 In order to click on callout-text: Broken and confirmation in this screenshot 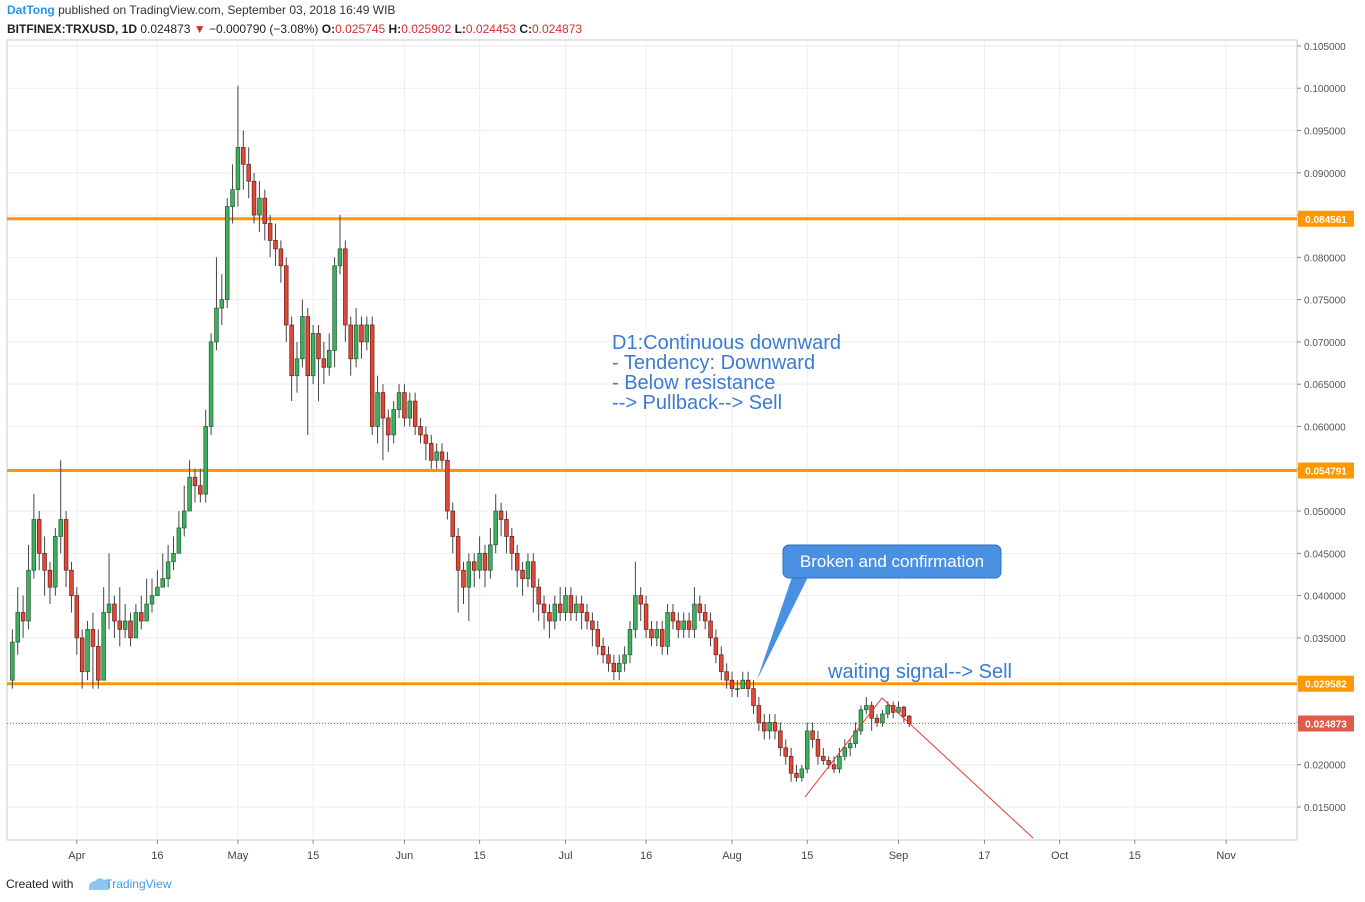, I will do `click(892, 561)`.